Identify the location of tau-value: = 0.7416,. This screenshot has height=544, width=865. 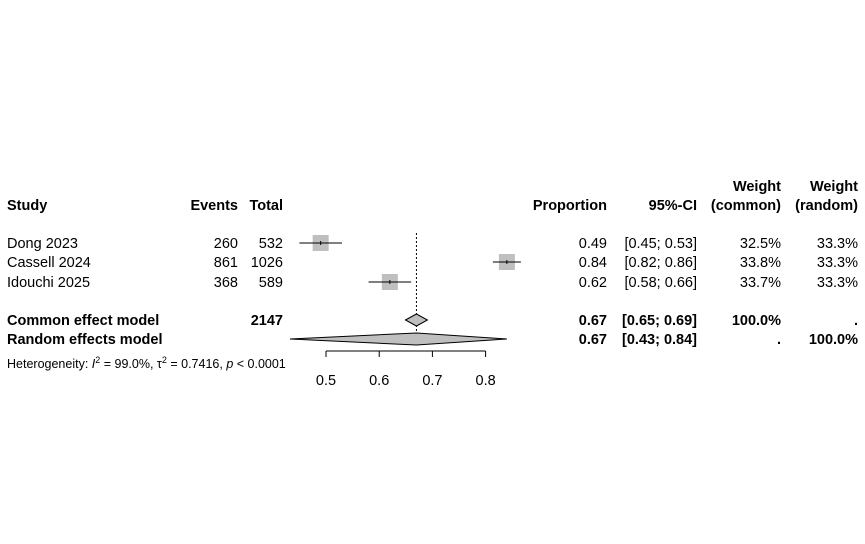
(196, 364).